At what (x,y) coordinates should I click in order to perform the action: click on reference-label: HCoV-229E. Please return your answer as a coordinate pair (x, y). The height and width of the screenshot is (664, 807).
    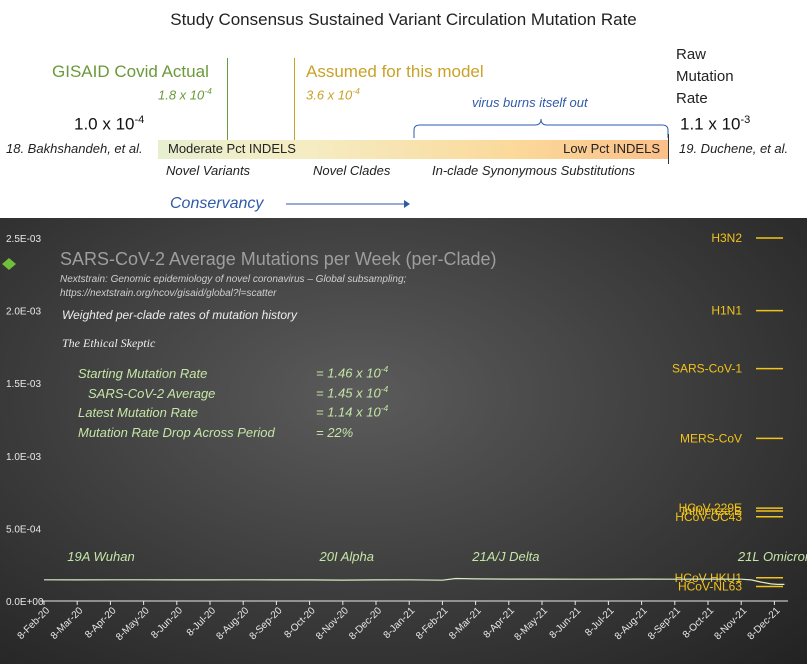
    Looking at the image, I should click on (710, 508).